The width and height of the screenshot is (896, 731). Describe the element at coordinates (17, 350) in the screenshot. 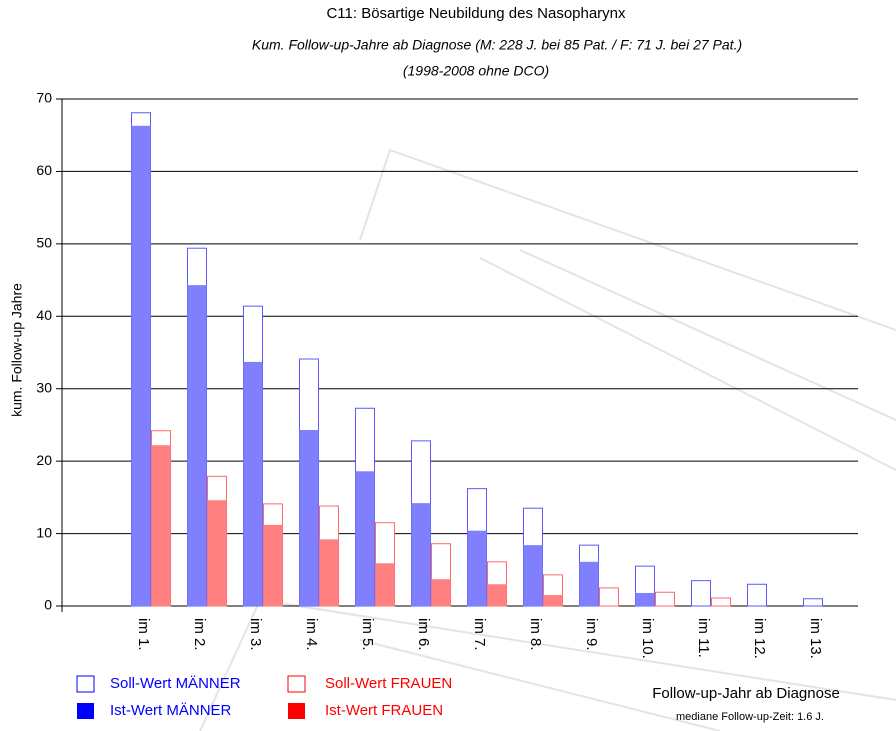

I see `y-axis-label: kum. Follow-up Jahre` at that location.